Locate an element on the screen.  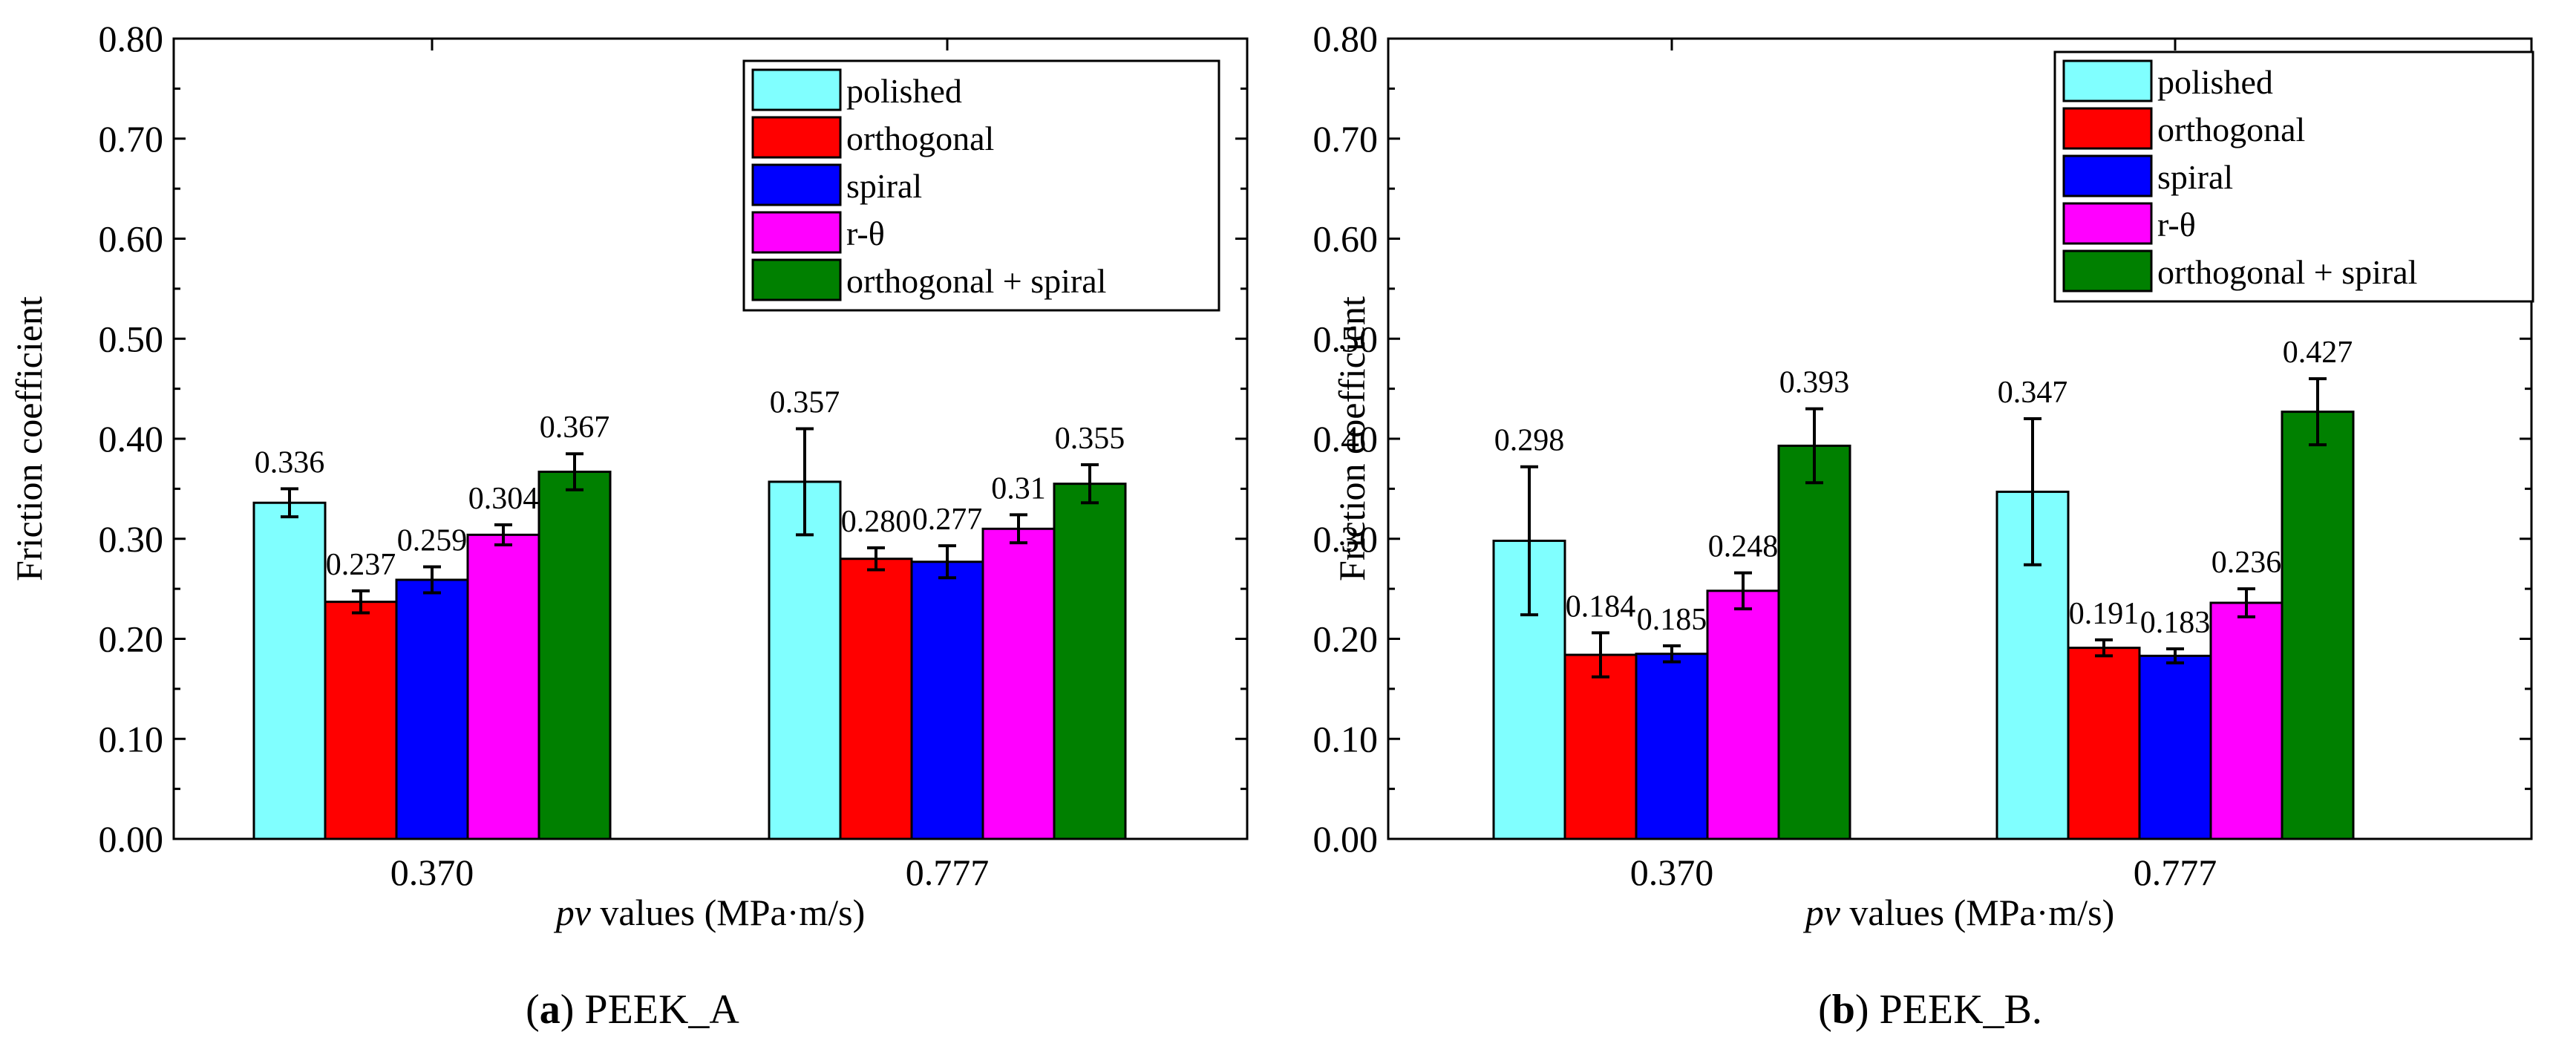
panel-caption: (b) PEEK_B. is located at coordinates (1930, 1010).